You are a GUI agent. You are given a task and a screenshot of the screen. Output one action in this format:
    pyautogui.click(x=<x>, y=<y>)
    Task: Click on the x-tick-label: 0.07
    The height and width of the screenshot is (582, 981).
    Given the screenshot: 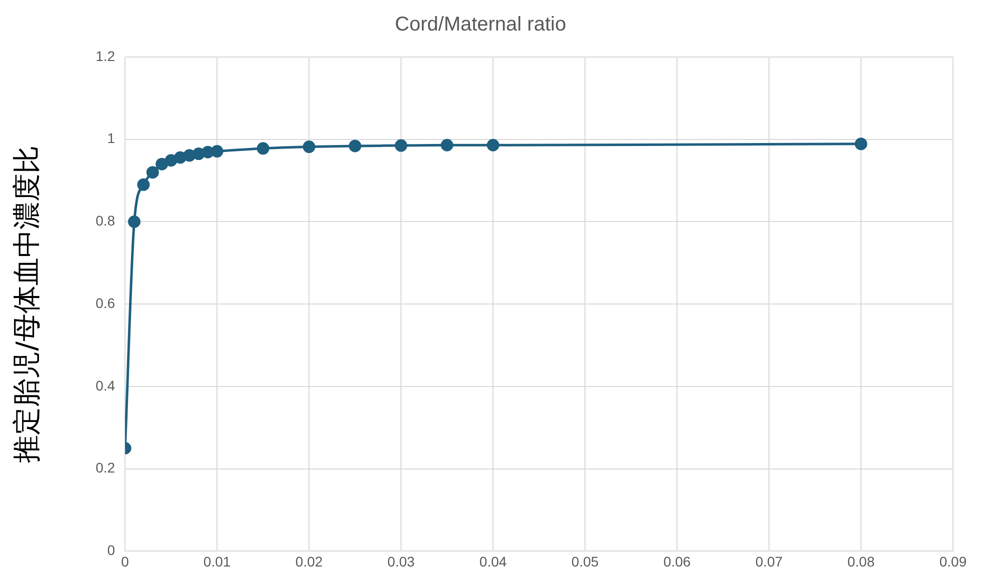 What is the action you would take?
    pyautogui.click(x=769, y=561)
    